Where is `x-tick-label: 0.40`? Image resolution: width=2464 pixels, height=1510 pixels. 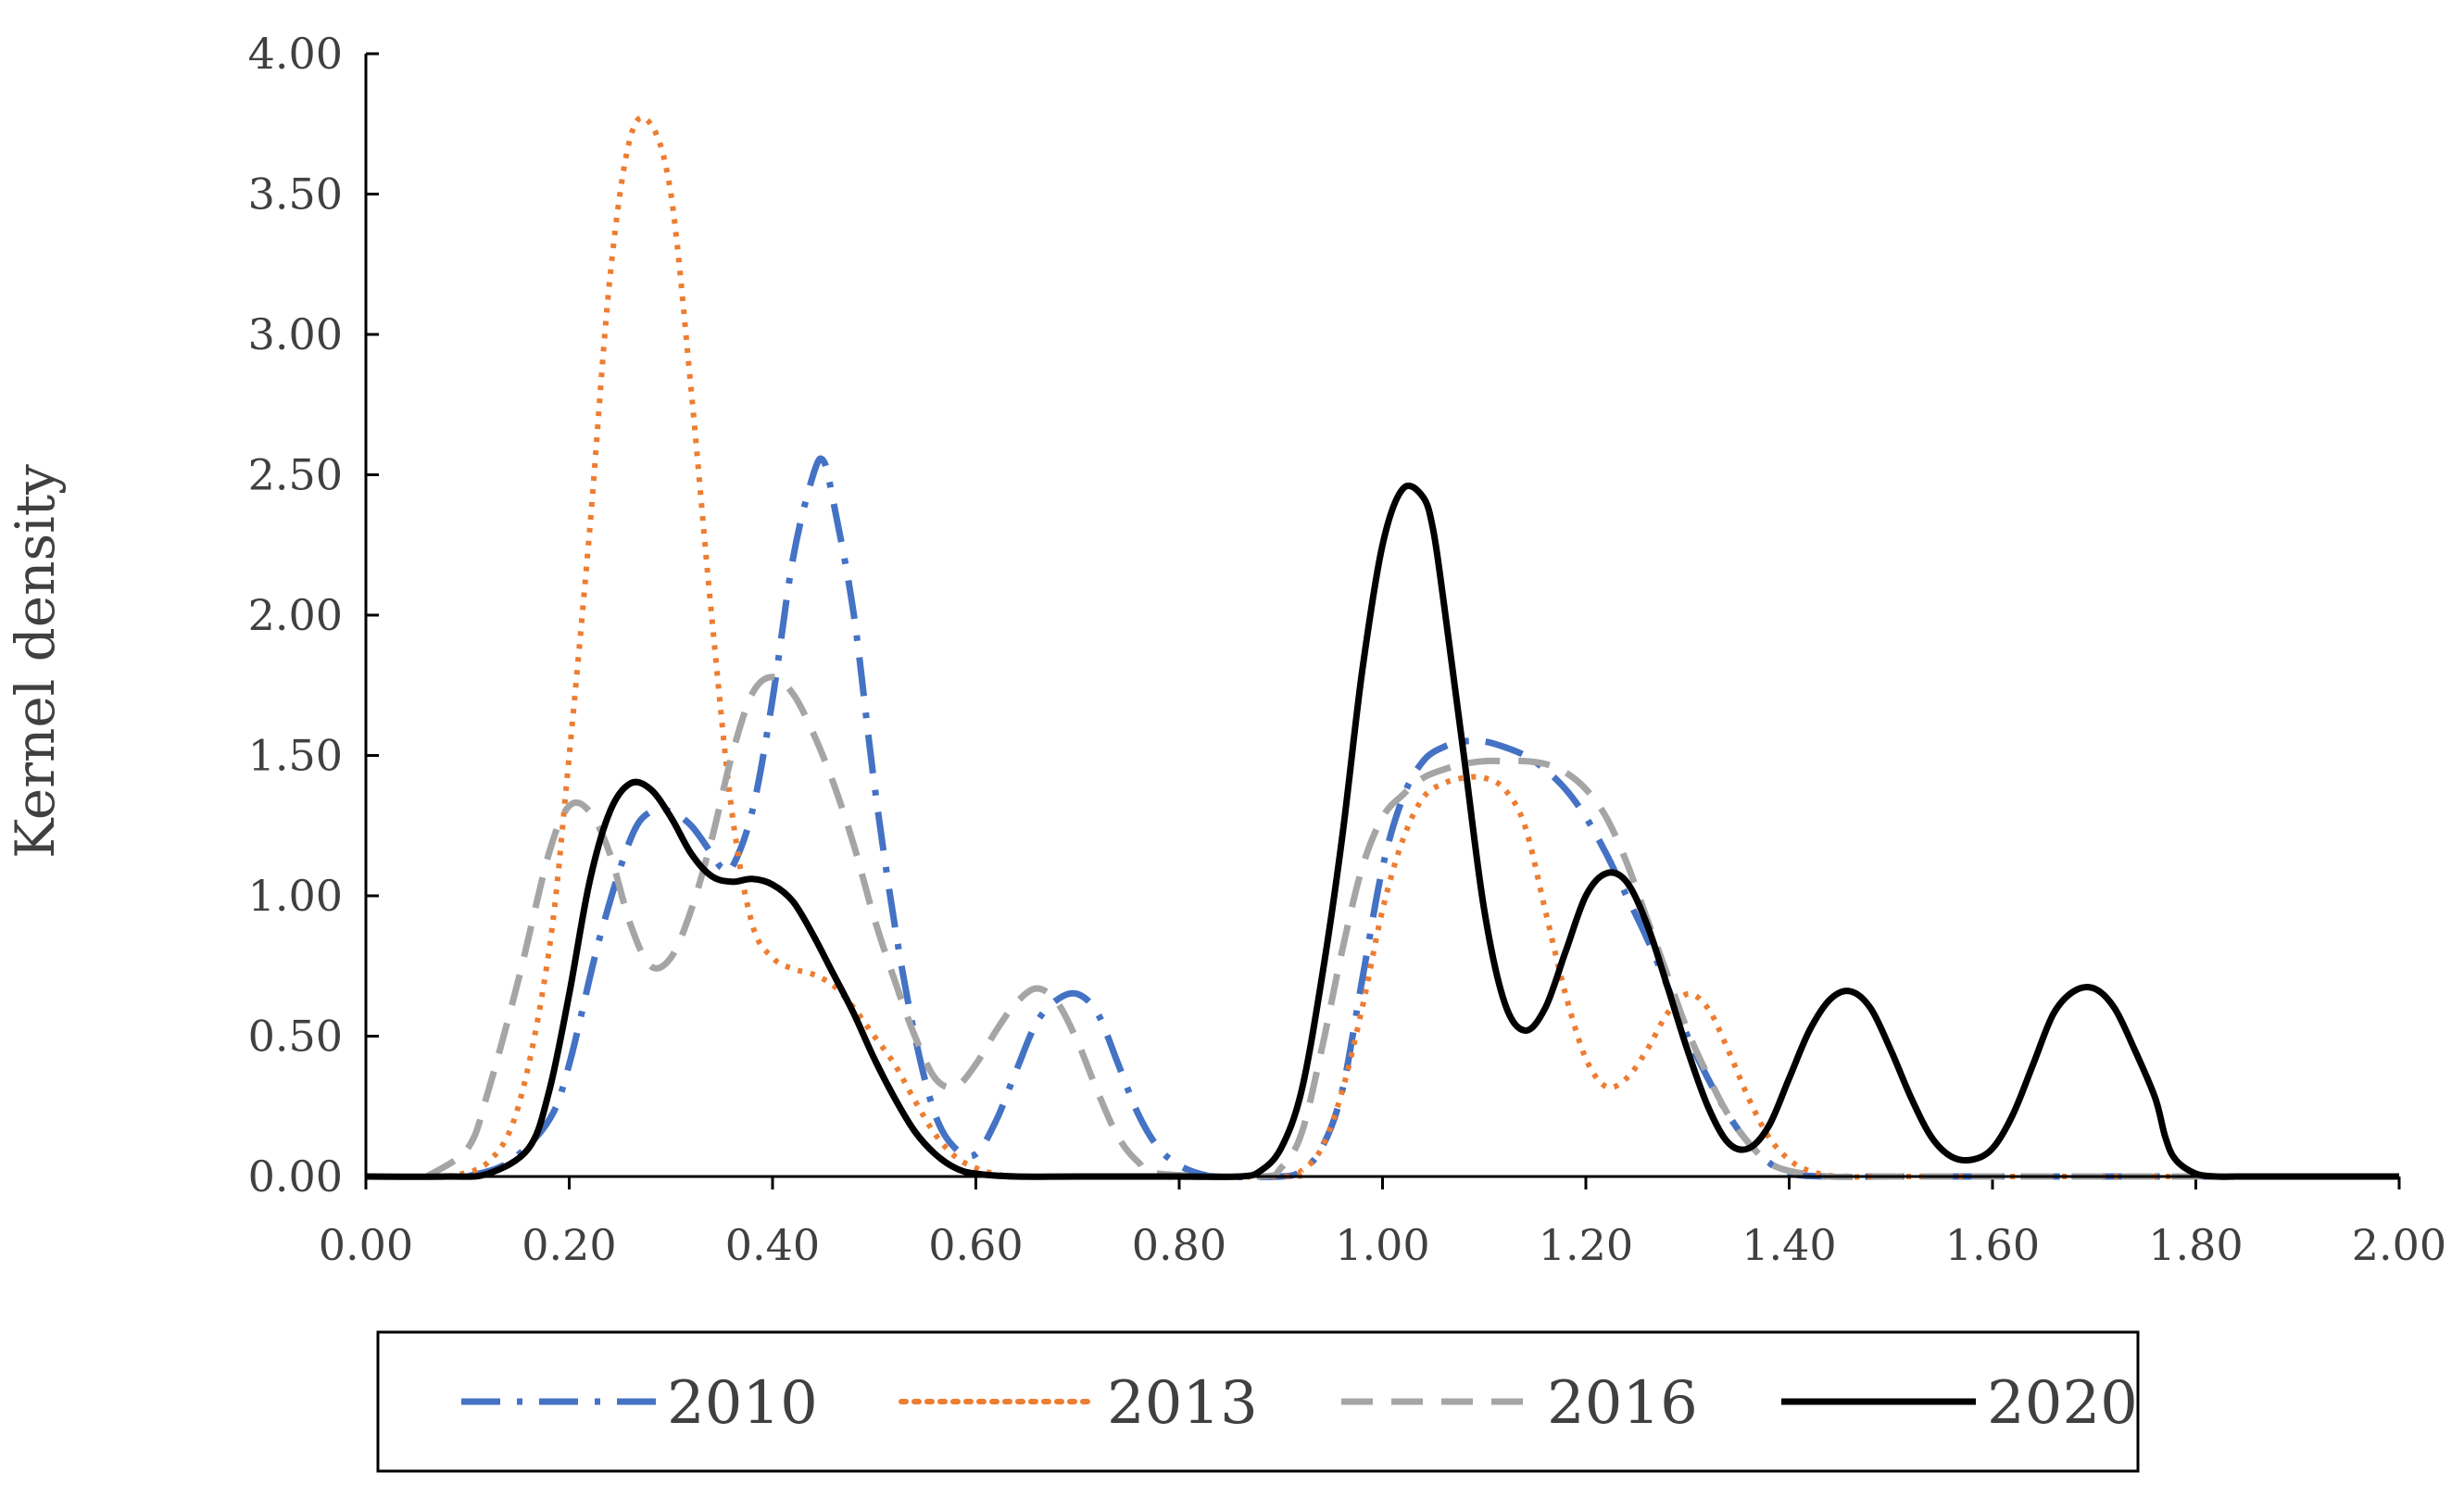
x-tick-label: 0.40 is located at coordinates (772, 1245).